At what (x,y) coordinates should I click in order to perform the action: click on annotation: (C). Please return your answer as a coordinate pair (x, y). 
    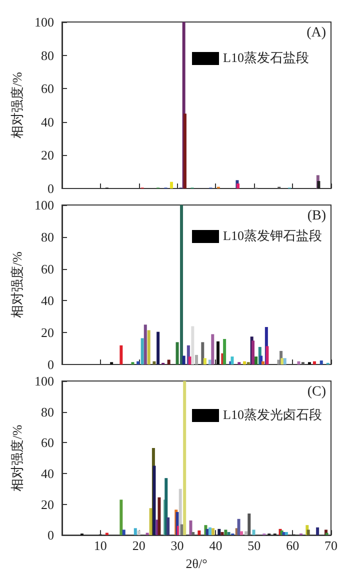
    Looking at the image, I should click on (316, 392).